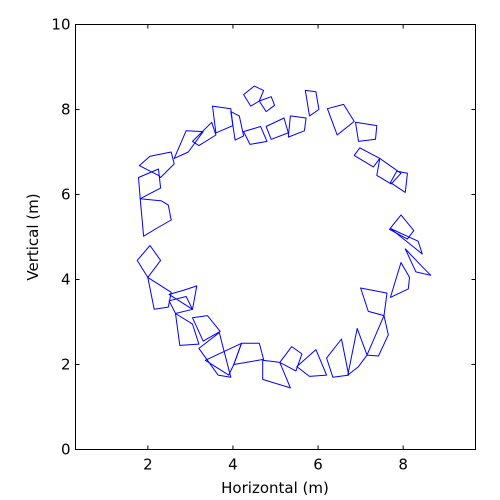 This screenshot has height=500, width=500. Describe the element at coordinates (275, 488) in the screenshot. I see `x-axis-label: Horizontal (m)` at that location.